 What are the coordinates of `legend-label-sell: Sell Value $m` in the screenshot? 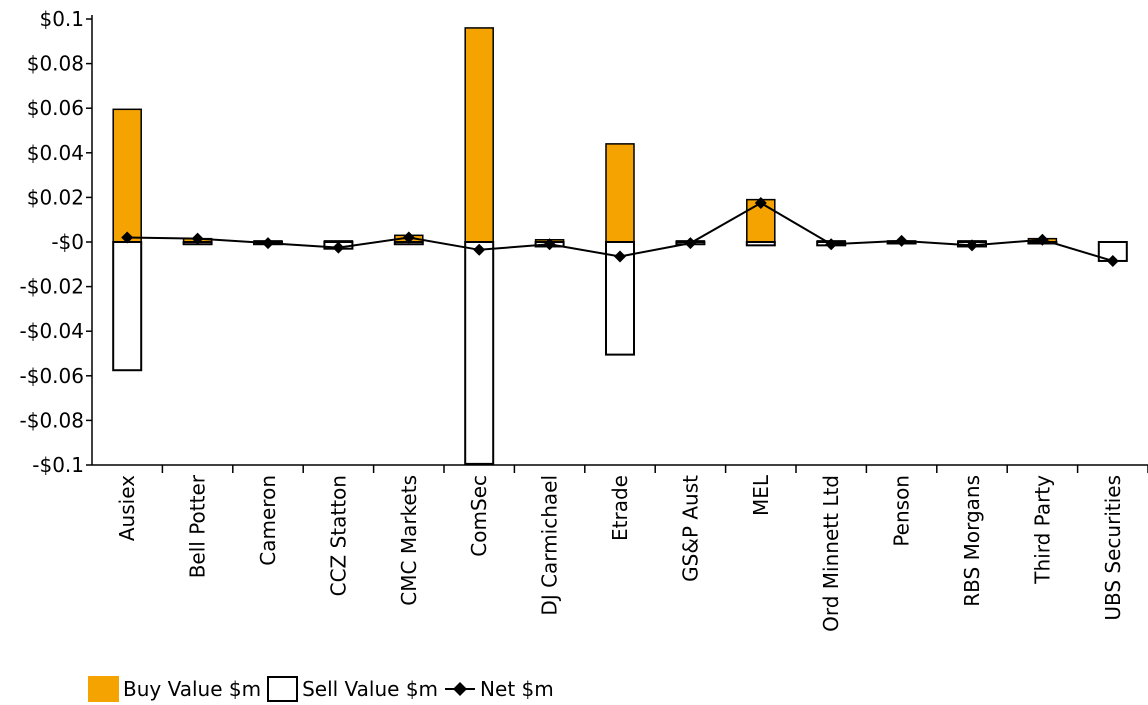 It's located at (370, 689).